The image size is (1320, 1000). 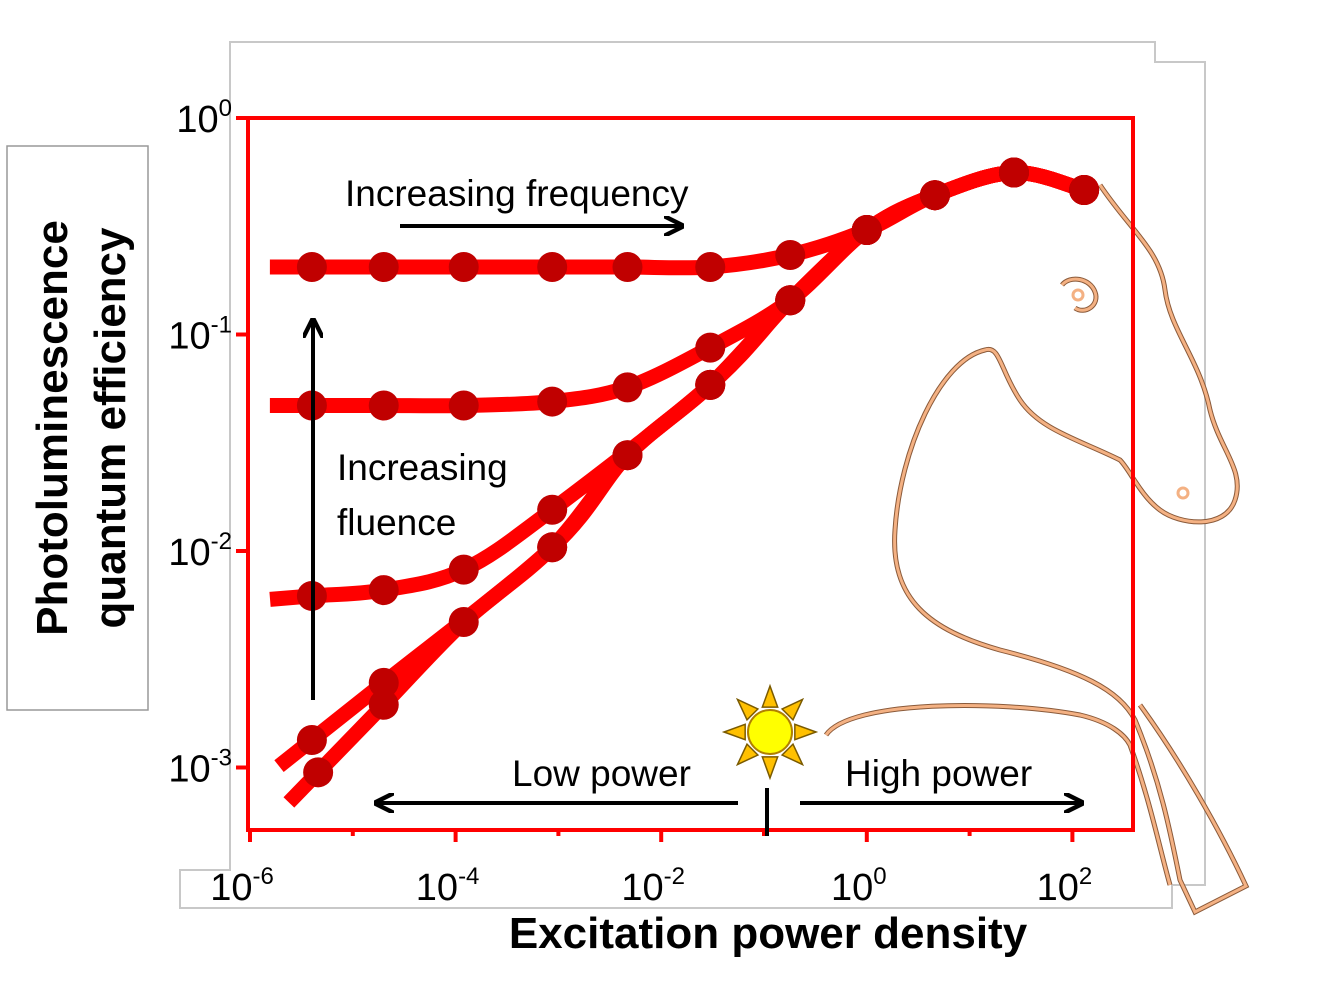 I want to click on y-tick-label: 10⁻², so click(x=200, y=551).